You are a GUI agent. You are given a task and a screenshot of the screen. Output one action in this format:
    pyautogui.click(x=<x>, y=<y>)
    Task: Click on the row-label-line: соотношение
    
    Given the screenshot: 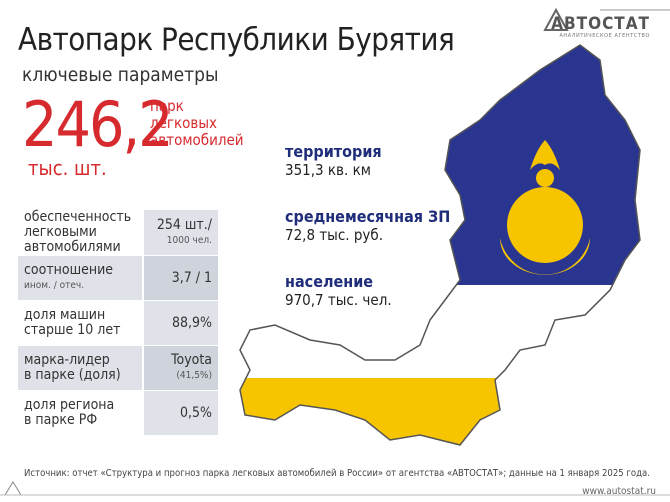 What is the action you would take?
    pyautogui.click(x=69, y=270)
    